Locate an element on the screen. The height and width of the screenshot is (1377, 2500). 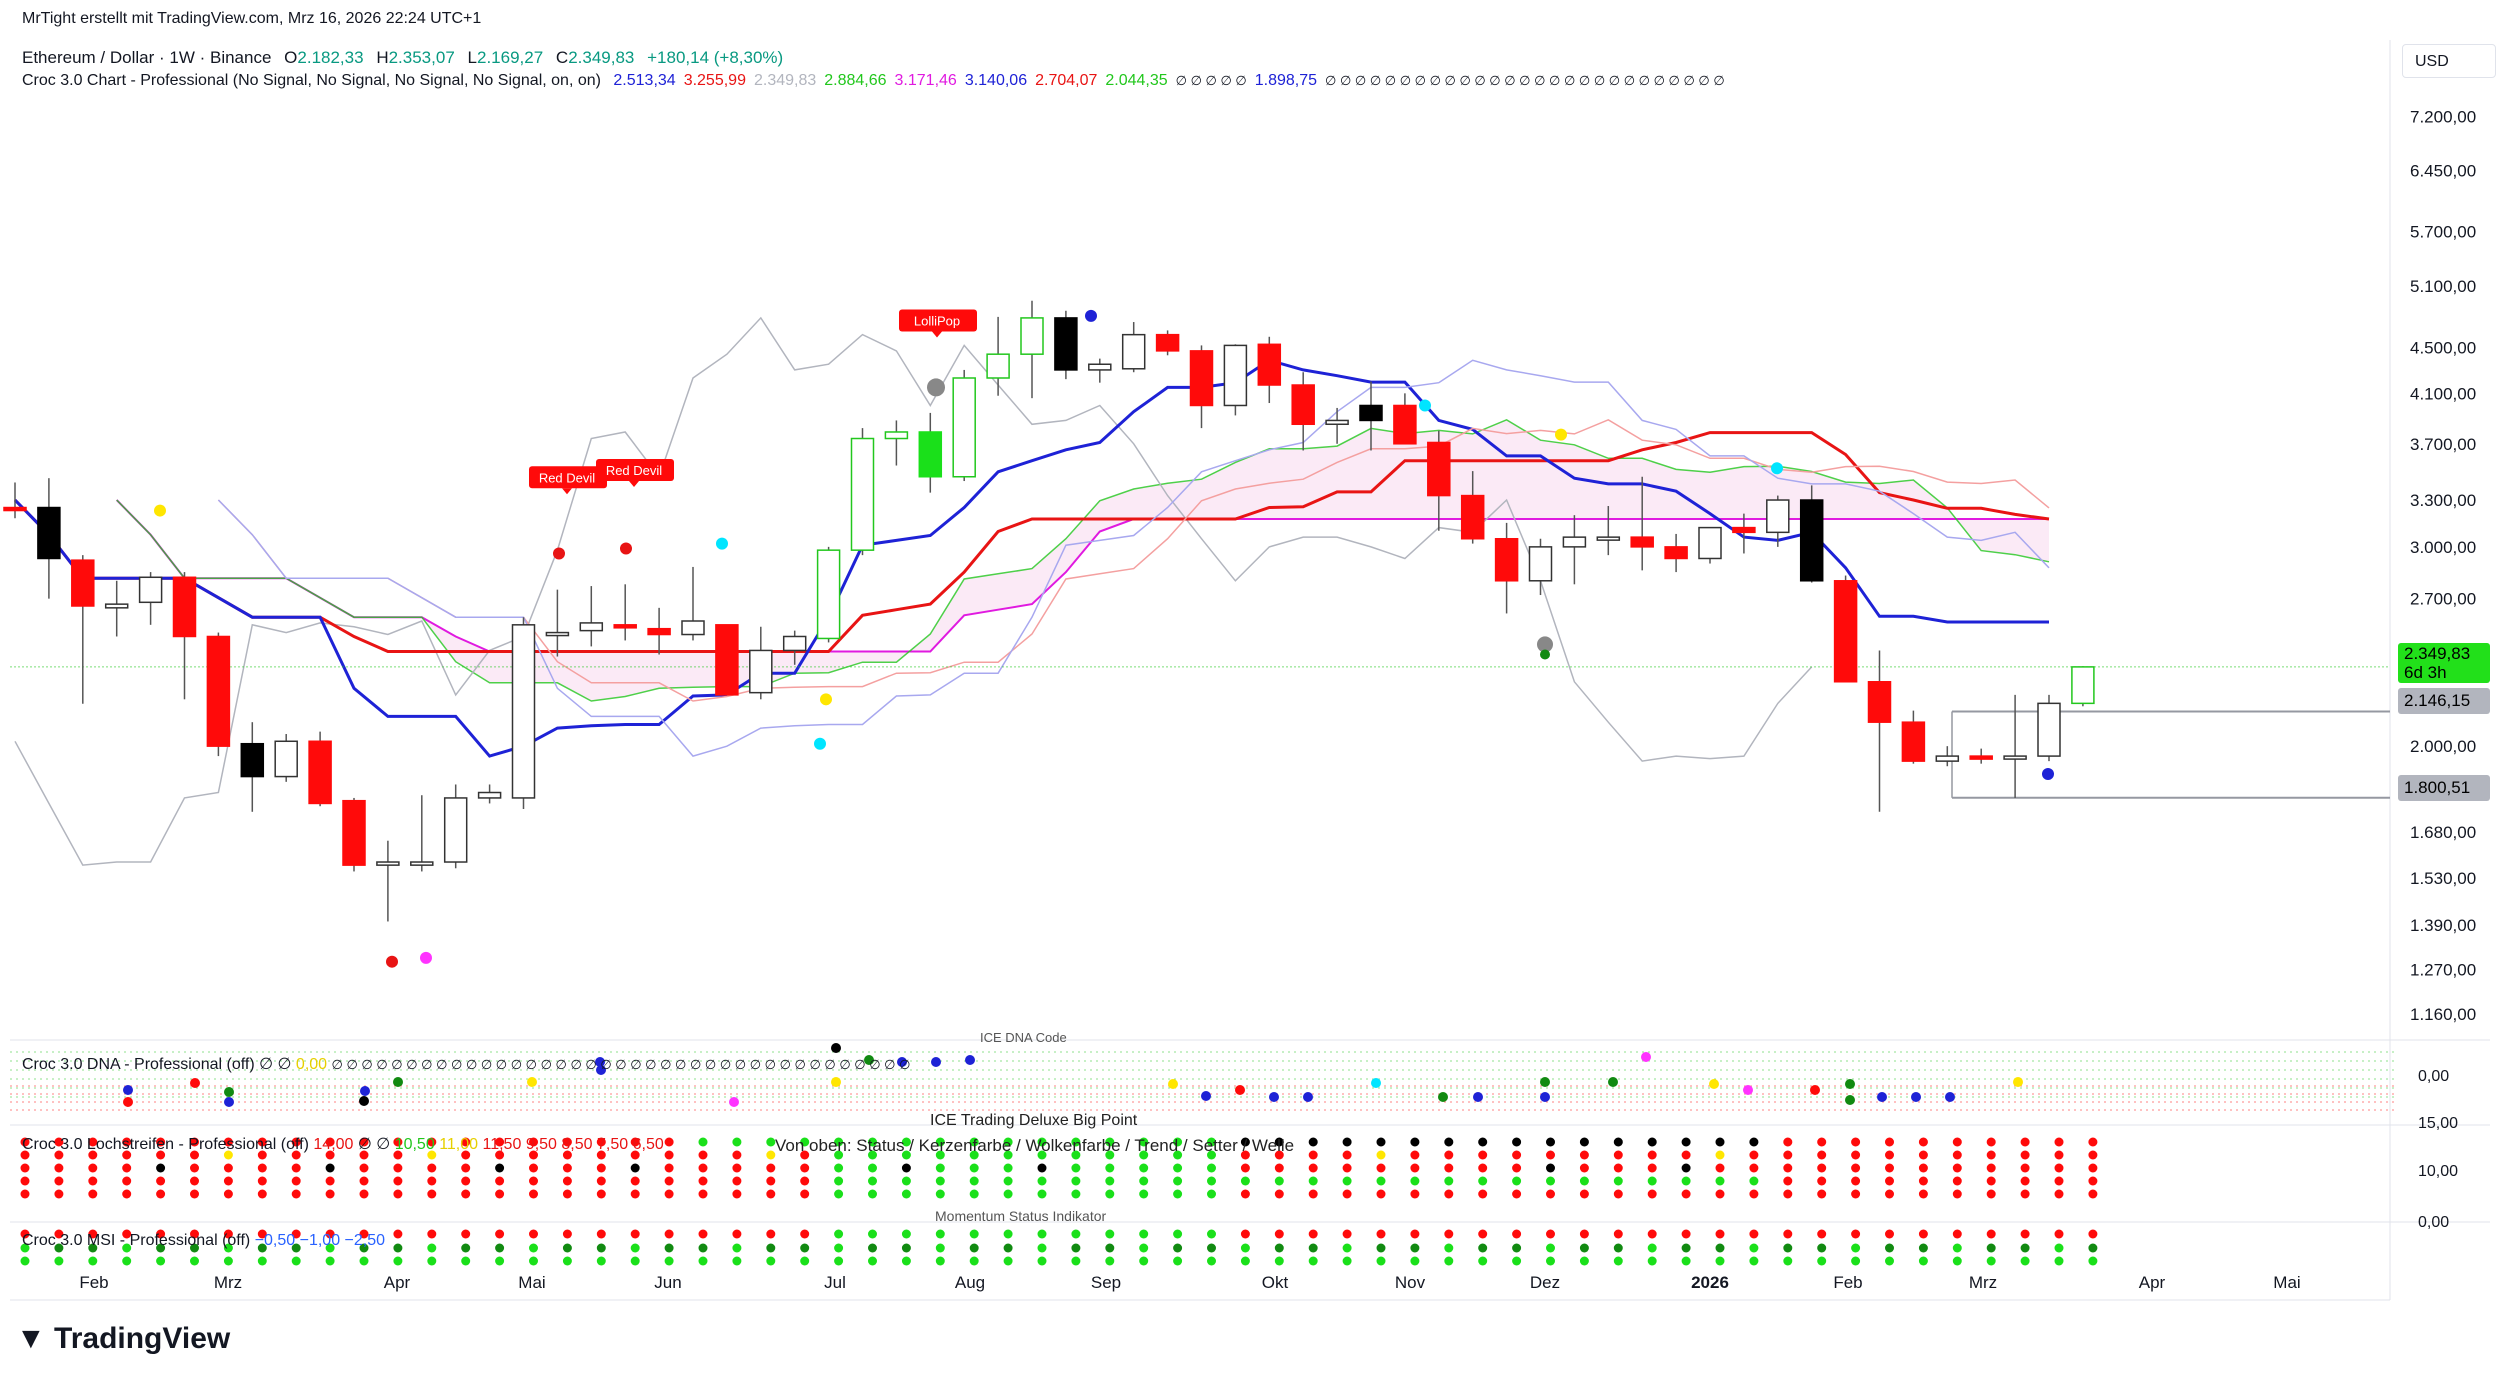
green-signal-dot is located at coordinates (1545, 654).